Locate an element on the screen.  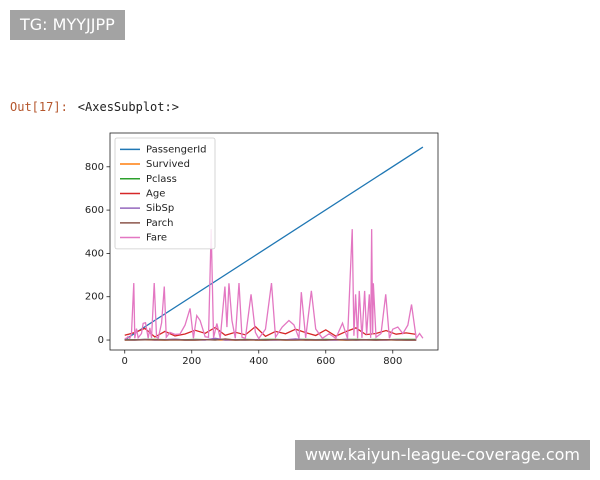
legend-label: PassengerId is located at coordinates (176, 149).